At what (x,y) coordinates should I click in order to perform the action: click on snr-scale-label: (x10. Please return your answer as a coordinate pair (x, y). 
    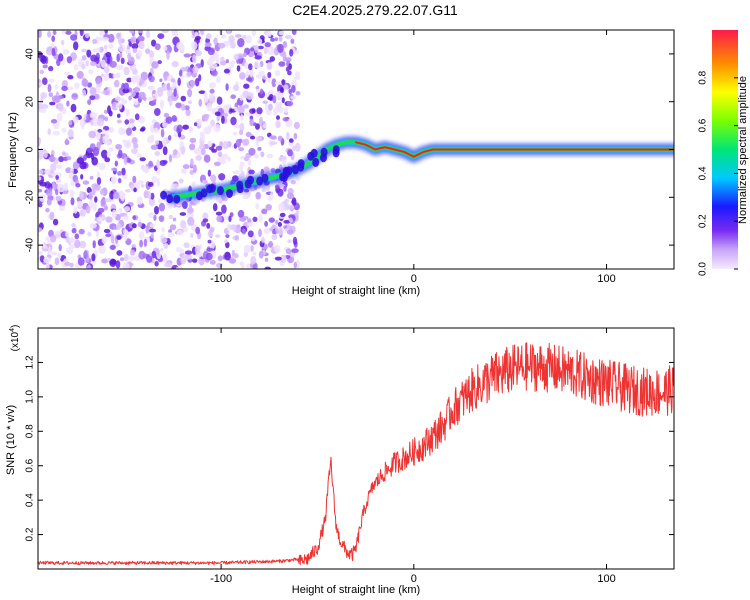
    Looking at the image, I should click on (15, 341).